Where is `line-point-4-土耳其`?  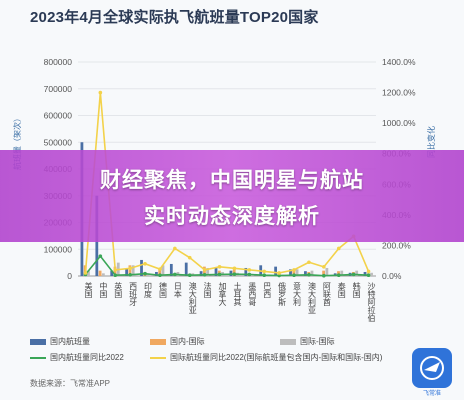
line-point-4-土耳其 is located at coordinates (234, 268).